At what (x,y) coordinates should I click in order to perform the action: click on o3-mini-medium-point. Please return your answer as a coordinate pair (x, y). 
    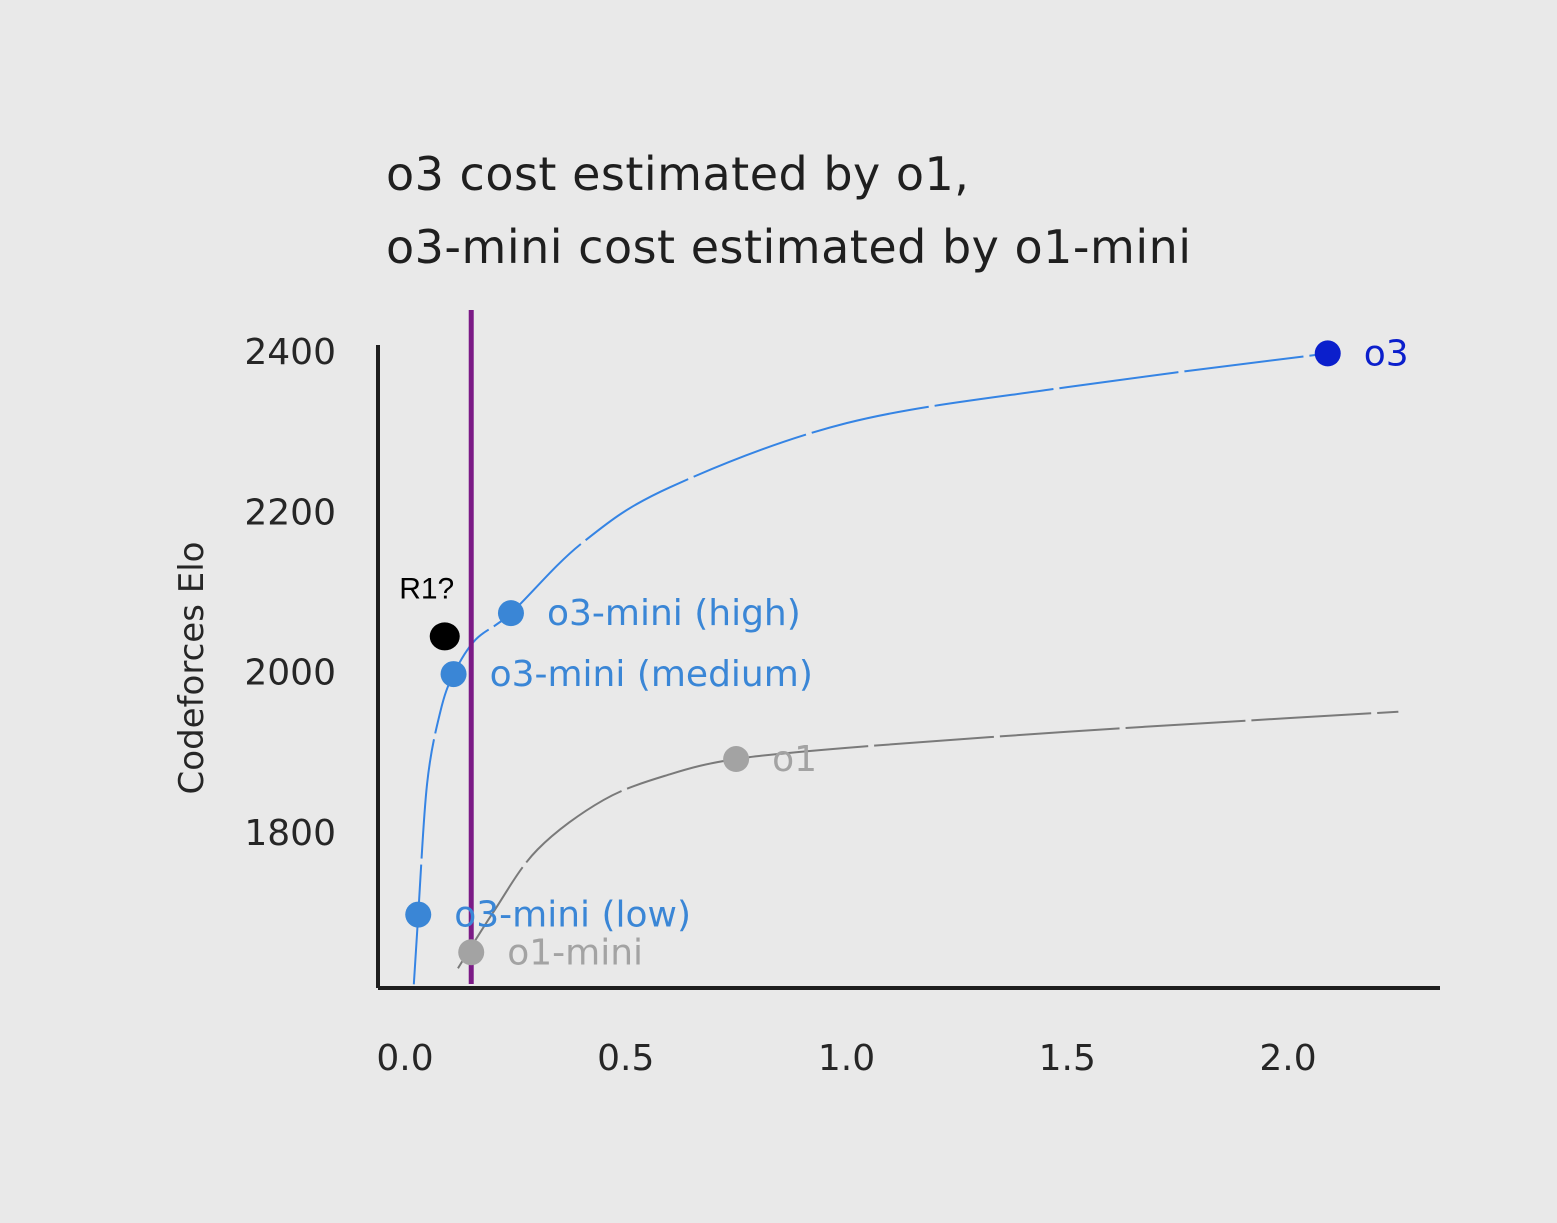
    Looking at the image, I should click on (453, 674).